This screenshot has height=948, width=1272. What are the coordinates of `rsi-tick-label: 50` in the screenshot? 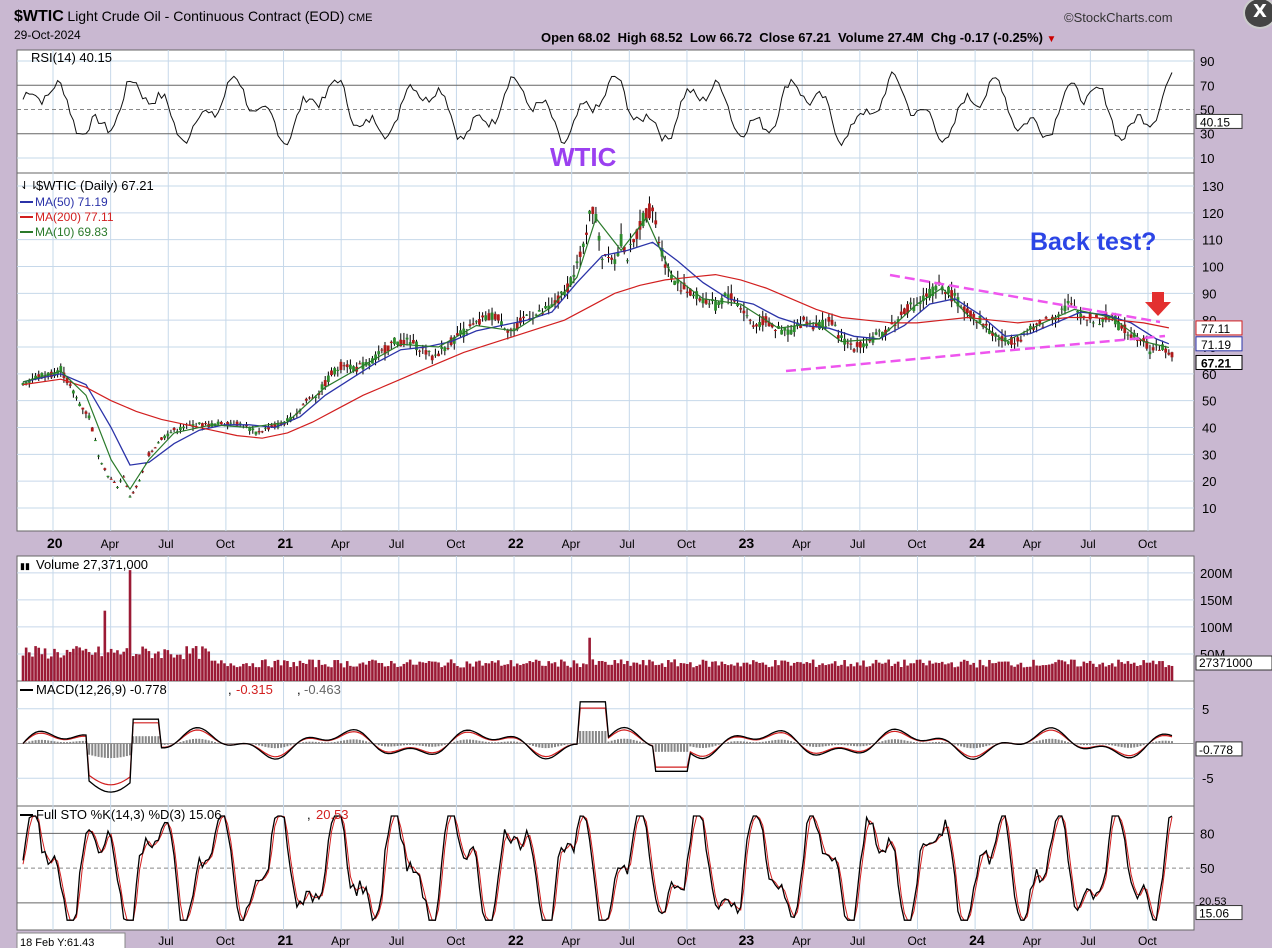 It's located at (1207, 110).